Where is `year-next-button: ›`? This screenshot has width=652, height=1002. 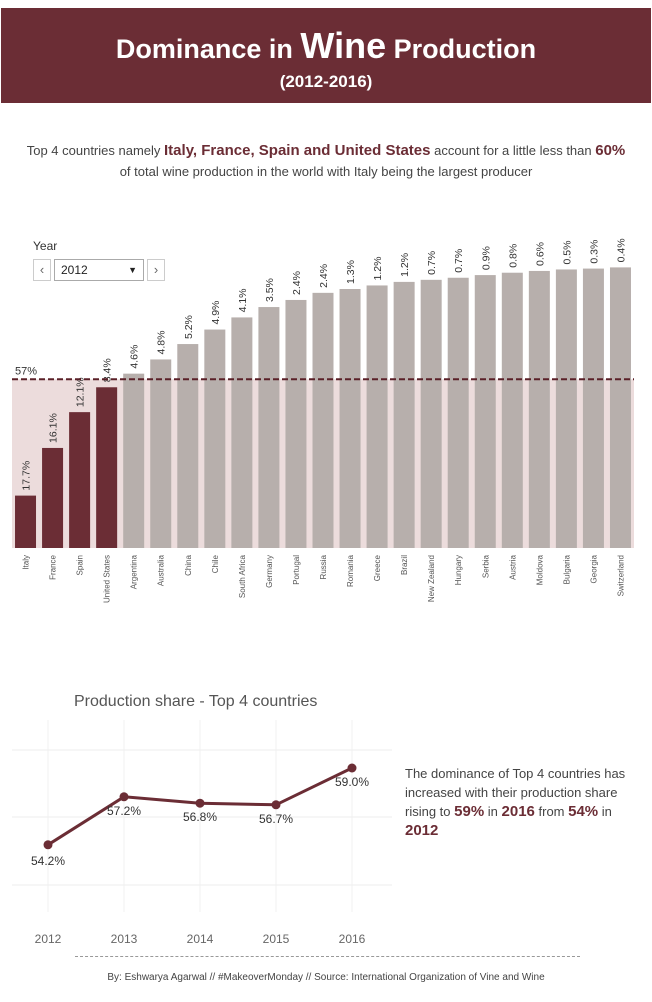 year-next-button: › is located at coordinates (156, 270).